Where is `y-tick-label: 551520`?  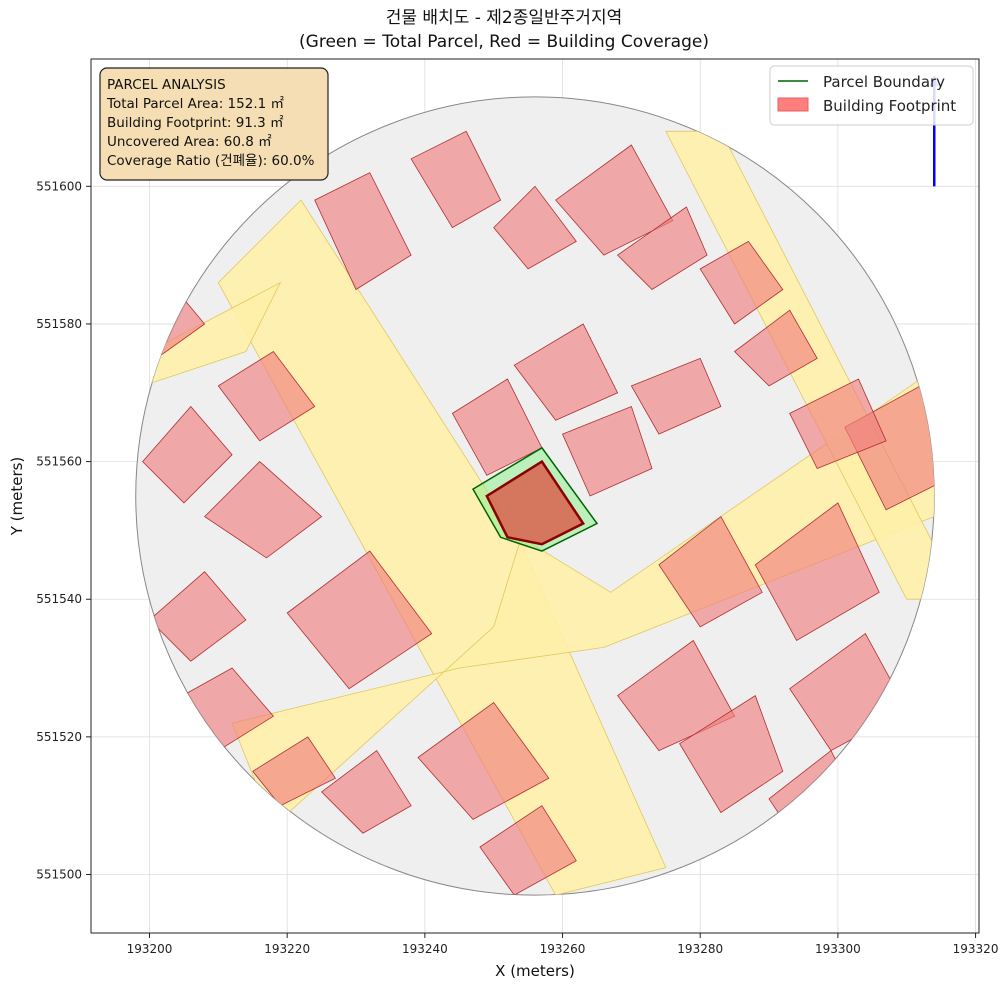 y-tick-label: 551520 is located at coordinates (59, 737).